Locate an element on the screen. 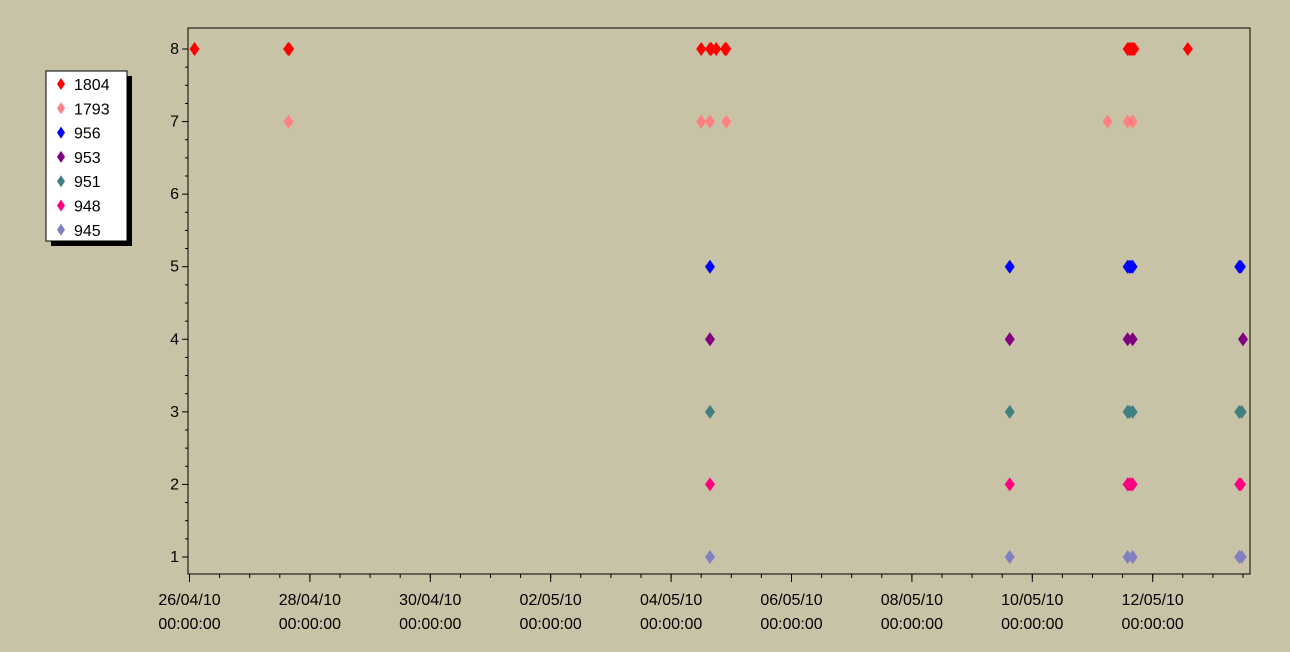 Image resolution: width=1290 pixels, height=652 pixels. y-tick-label: 6 is located at coordinates (174, 194).